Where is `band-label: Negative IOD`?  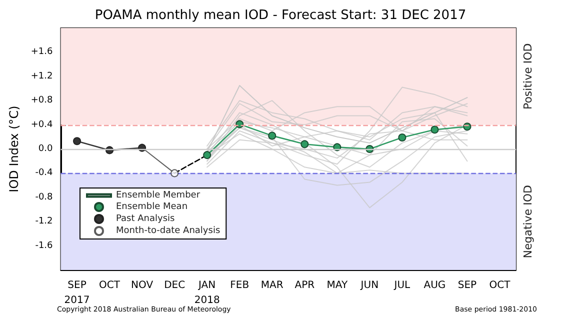 band-label: Negative IOD is located at coordinates (528, 221).